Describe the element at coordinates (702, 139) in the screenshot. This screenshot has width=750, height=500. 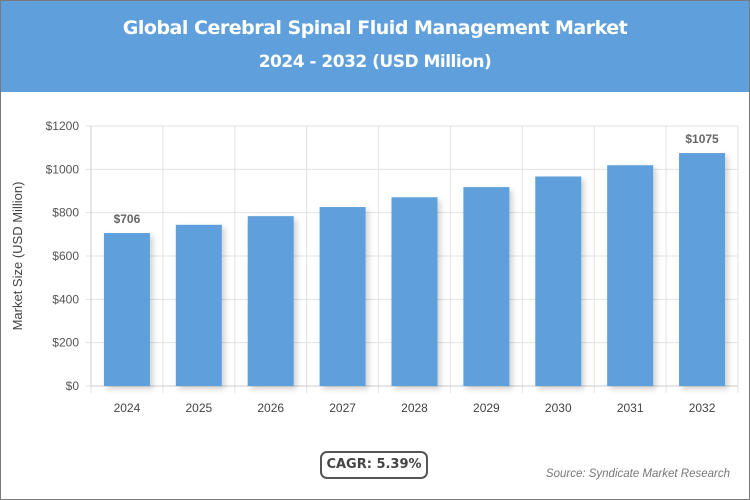
I see `data-label: $1075` at that location.